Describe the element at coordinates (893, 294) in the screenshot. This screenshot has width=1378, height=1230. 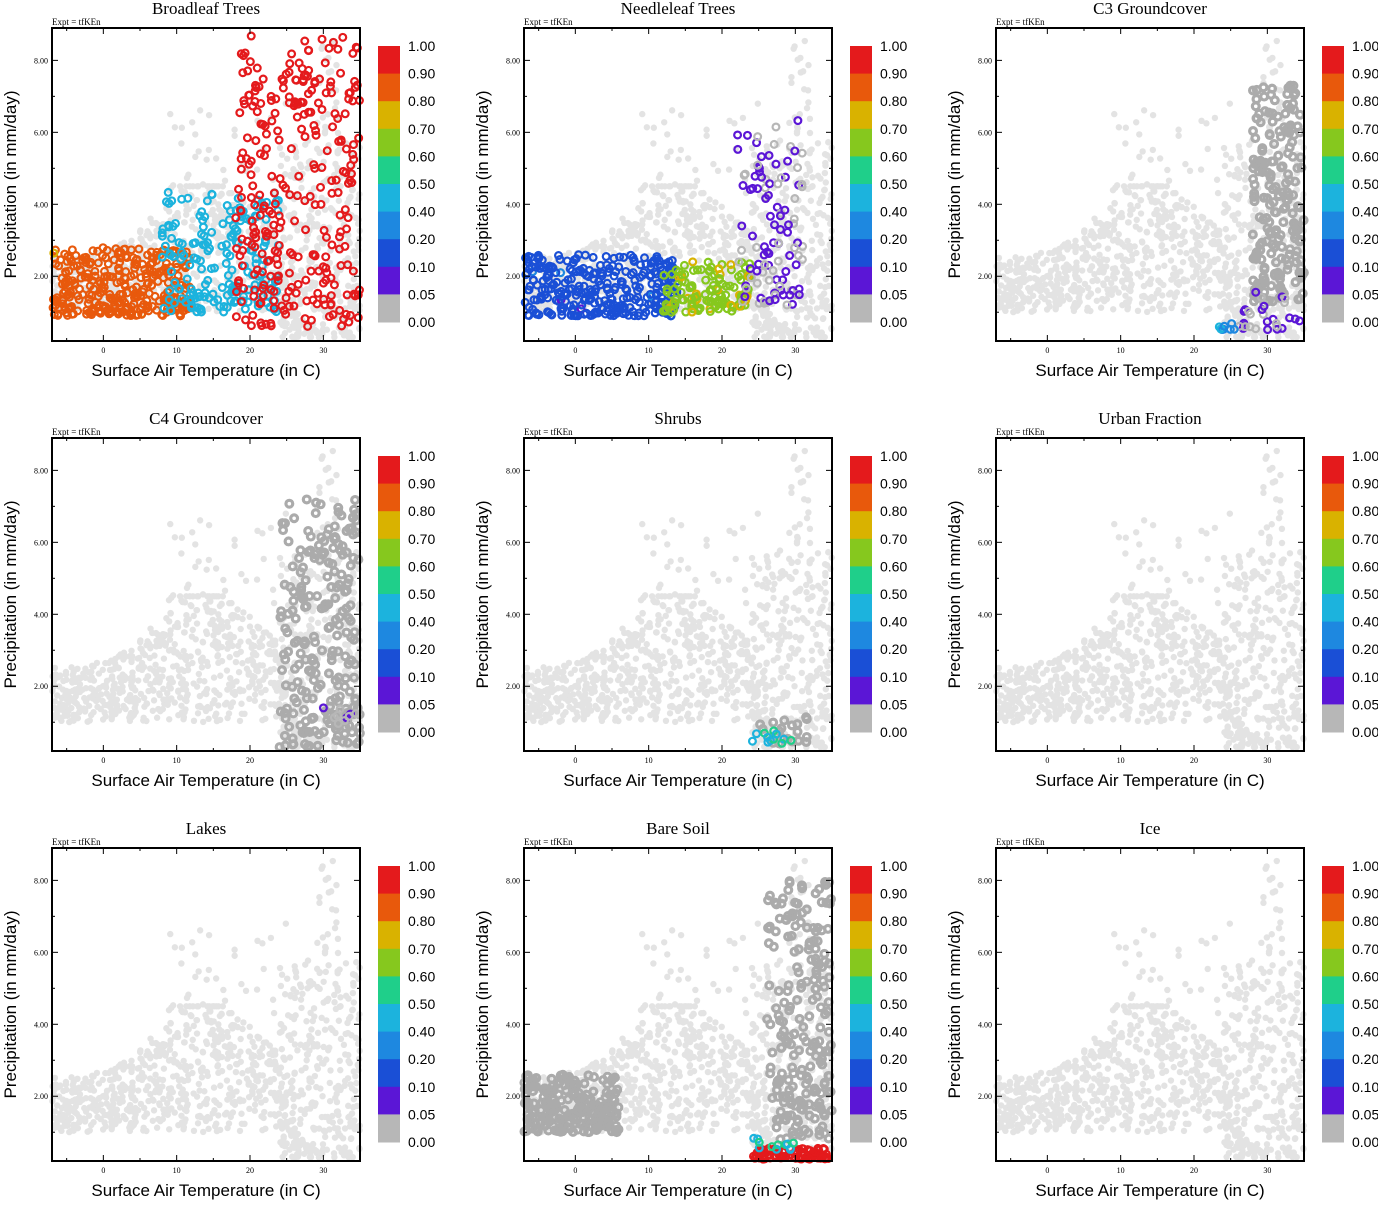
I see `colorbar-label: 0.05` at that location.